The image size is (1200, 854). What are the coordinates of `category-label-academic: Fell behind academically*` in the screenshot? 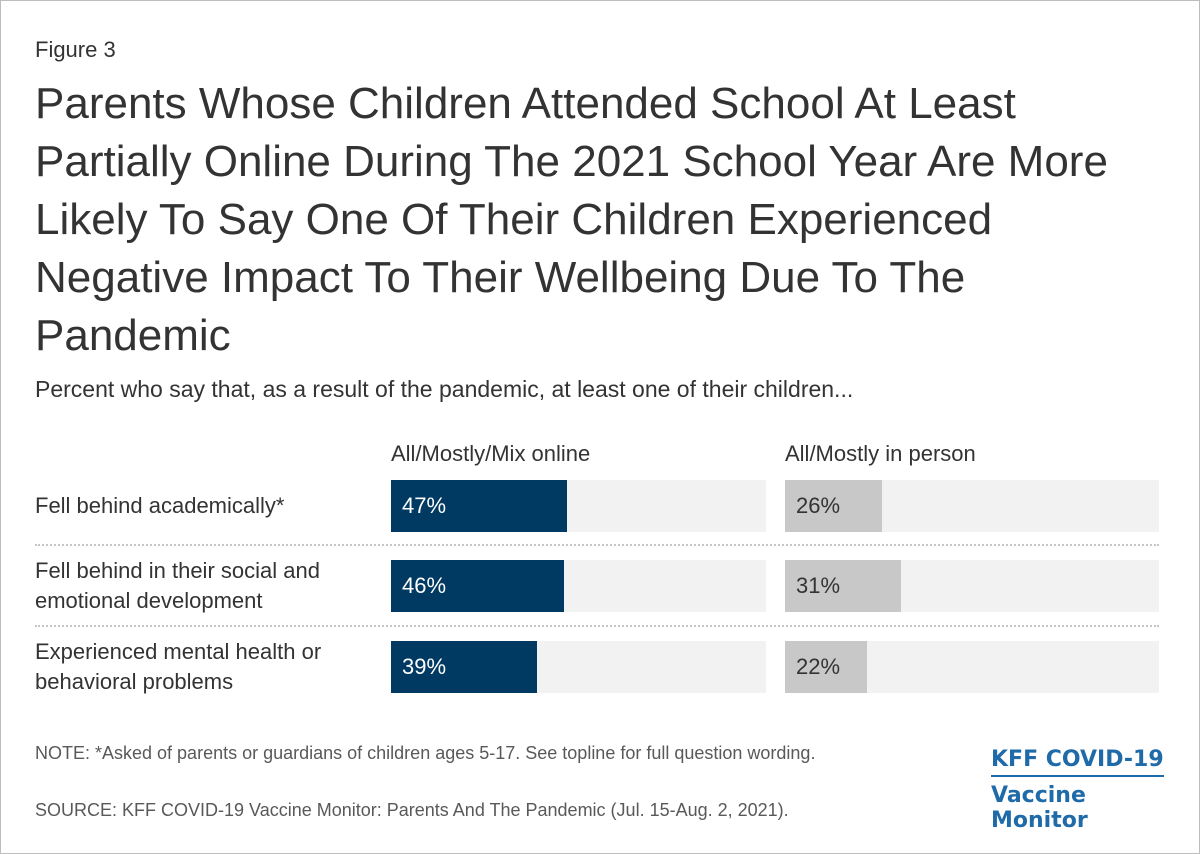 It's located at (160, 505).